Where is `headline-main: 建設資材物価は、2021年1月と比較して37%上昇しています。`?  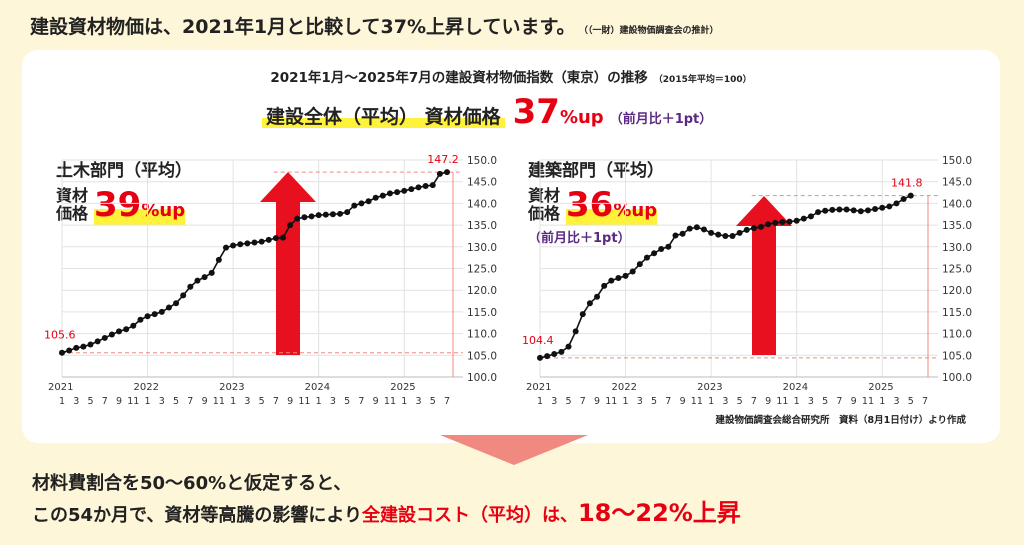
headline-main: 建設資材物価は、2021年1月と比較して37%上昇しています。 is located at coordinates (303, 27).